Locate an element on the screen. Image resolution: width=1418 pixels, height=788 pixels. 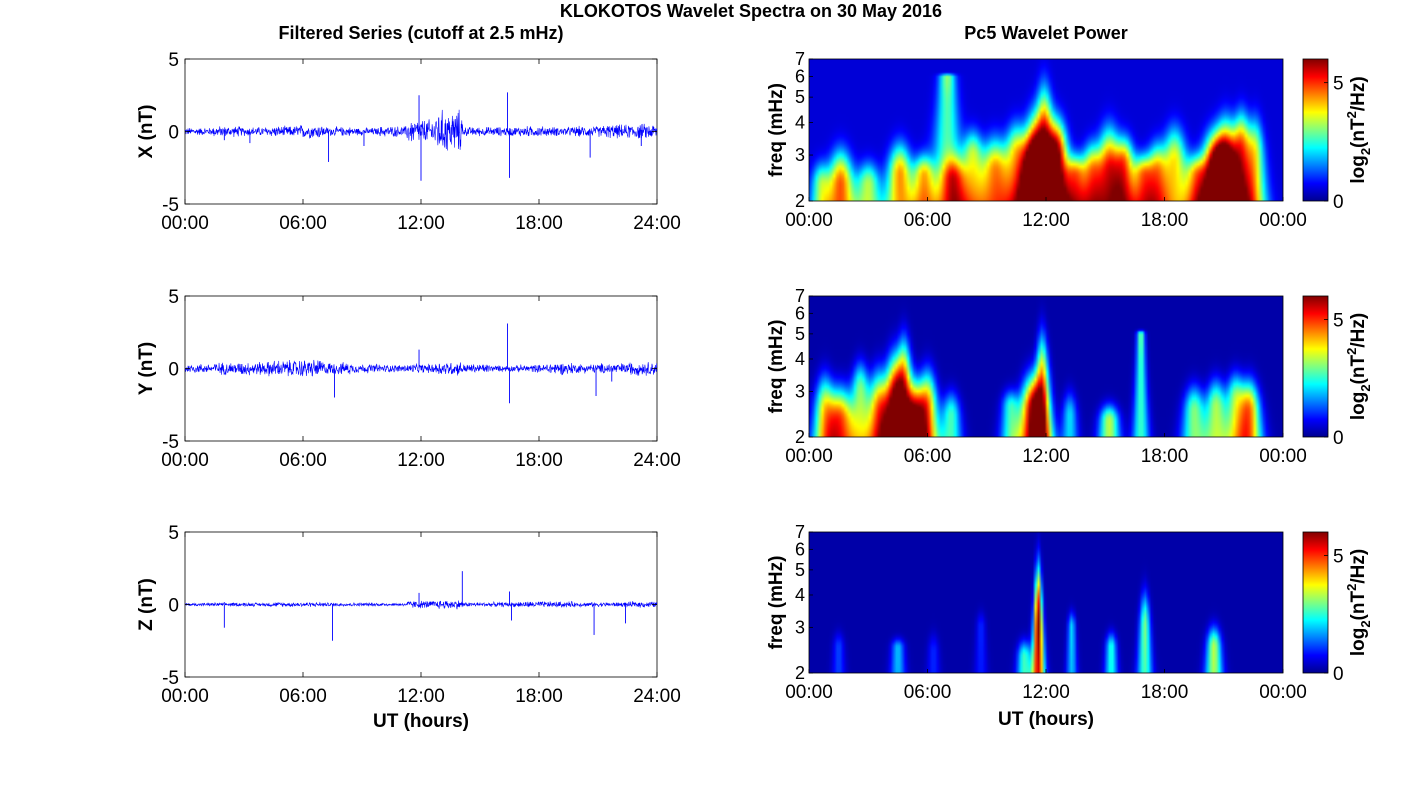
series-line-z is located at coordinates (421, 605).